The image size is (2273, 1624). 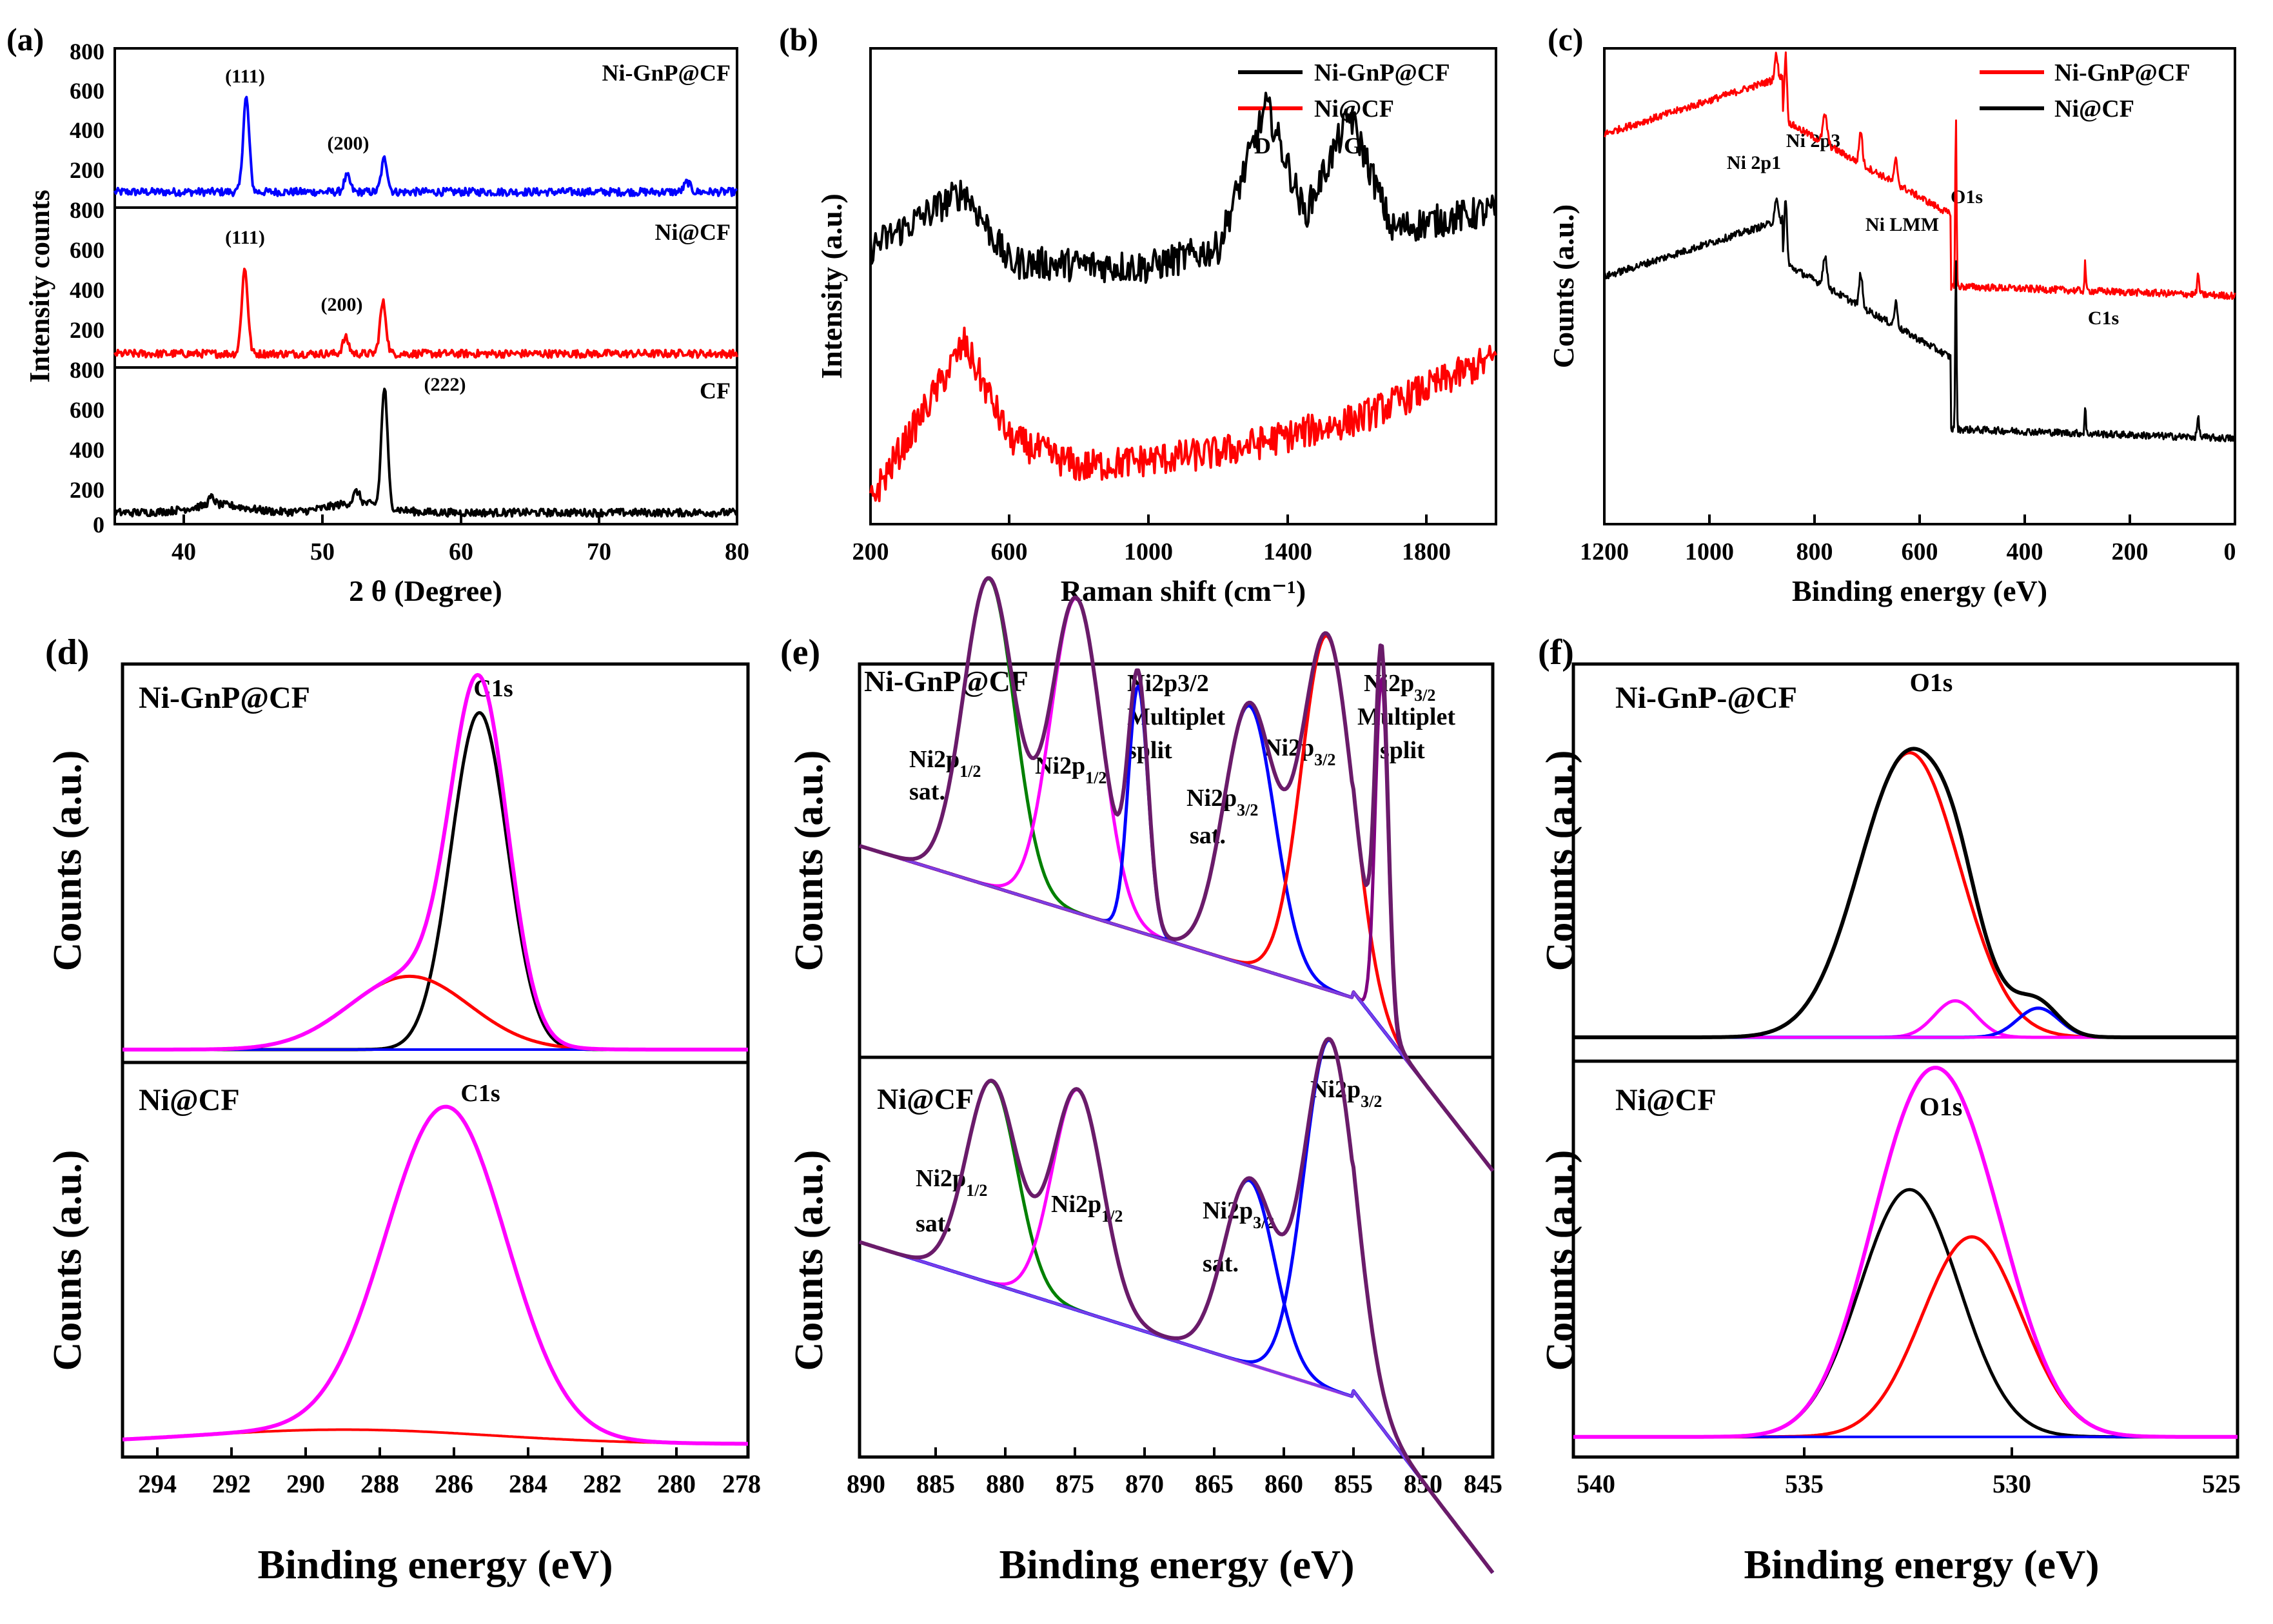 I want to click on series-name: Ni-GnP@CF, so click(x=666, y=73).